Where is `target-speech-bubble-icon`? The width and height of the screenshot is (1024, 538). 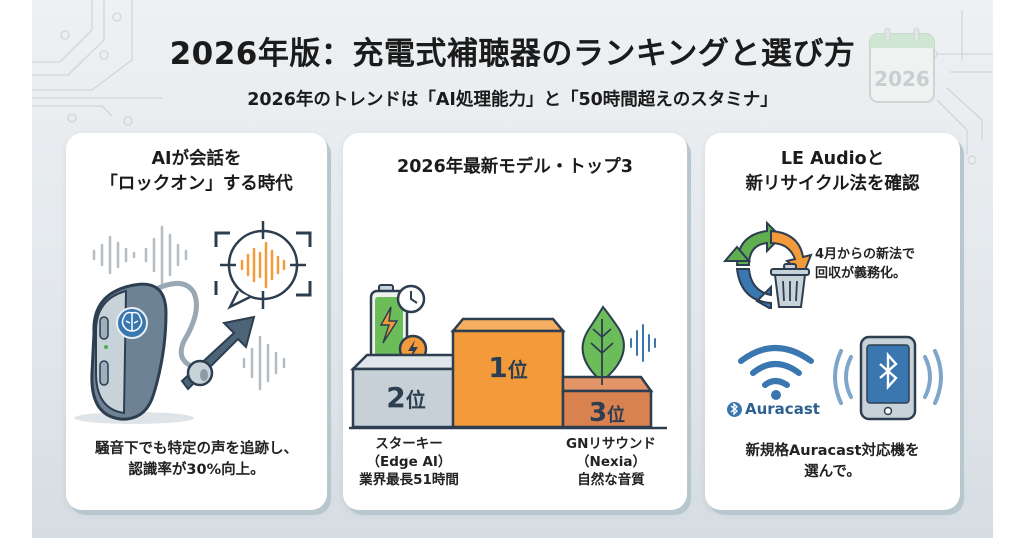 target-speech-bubble-icon is located at coordinates (263, 265).